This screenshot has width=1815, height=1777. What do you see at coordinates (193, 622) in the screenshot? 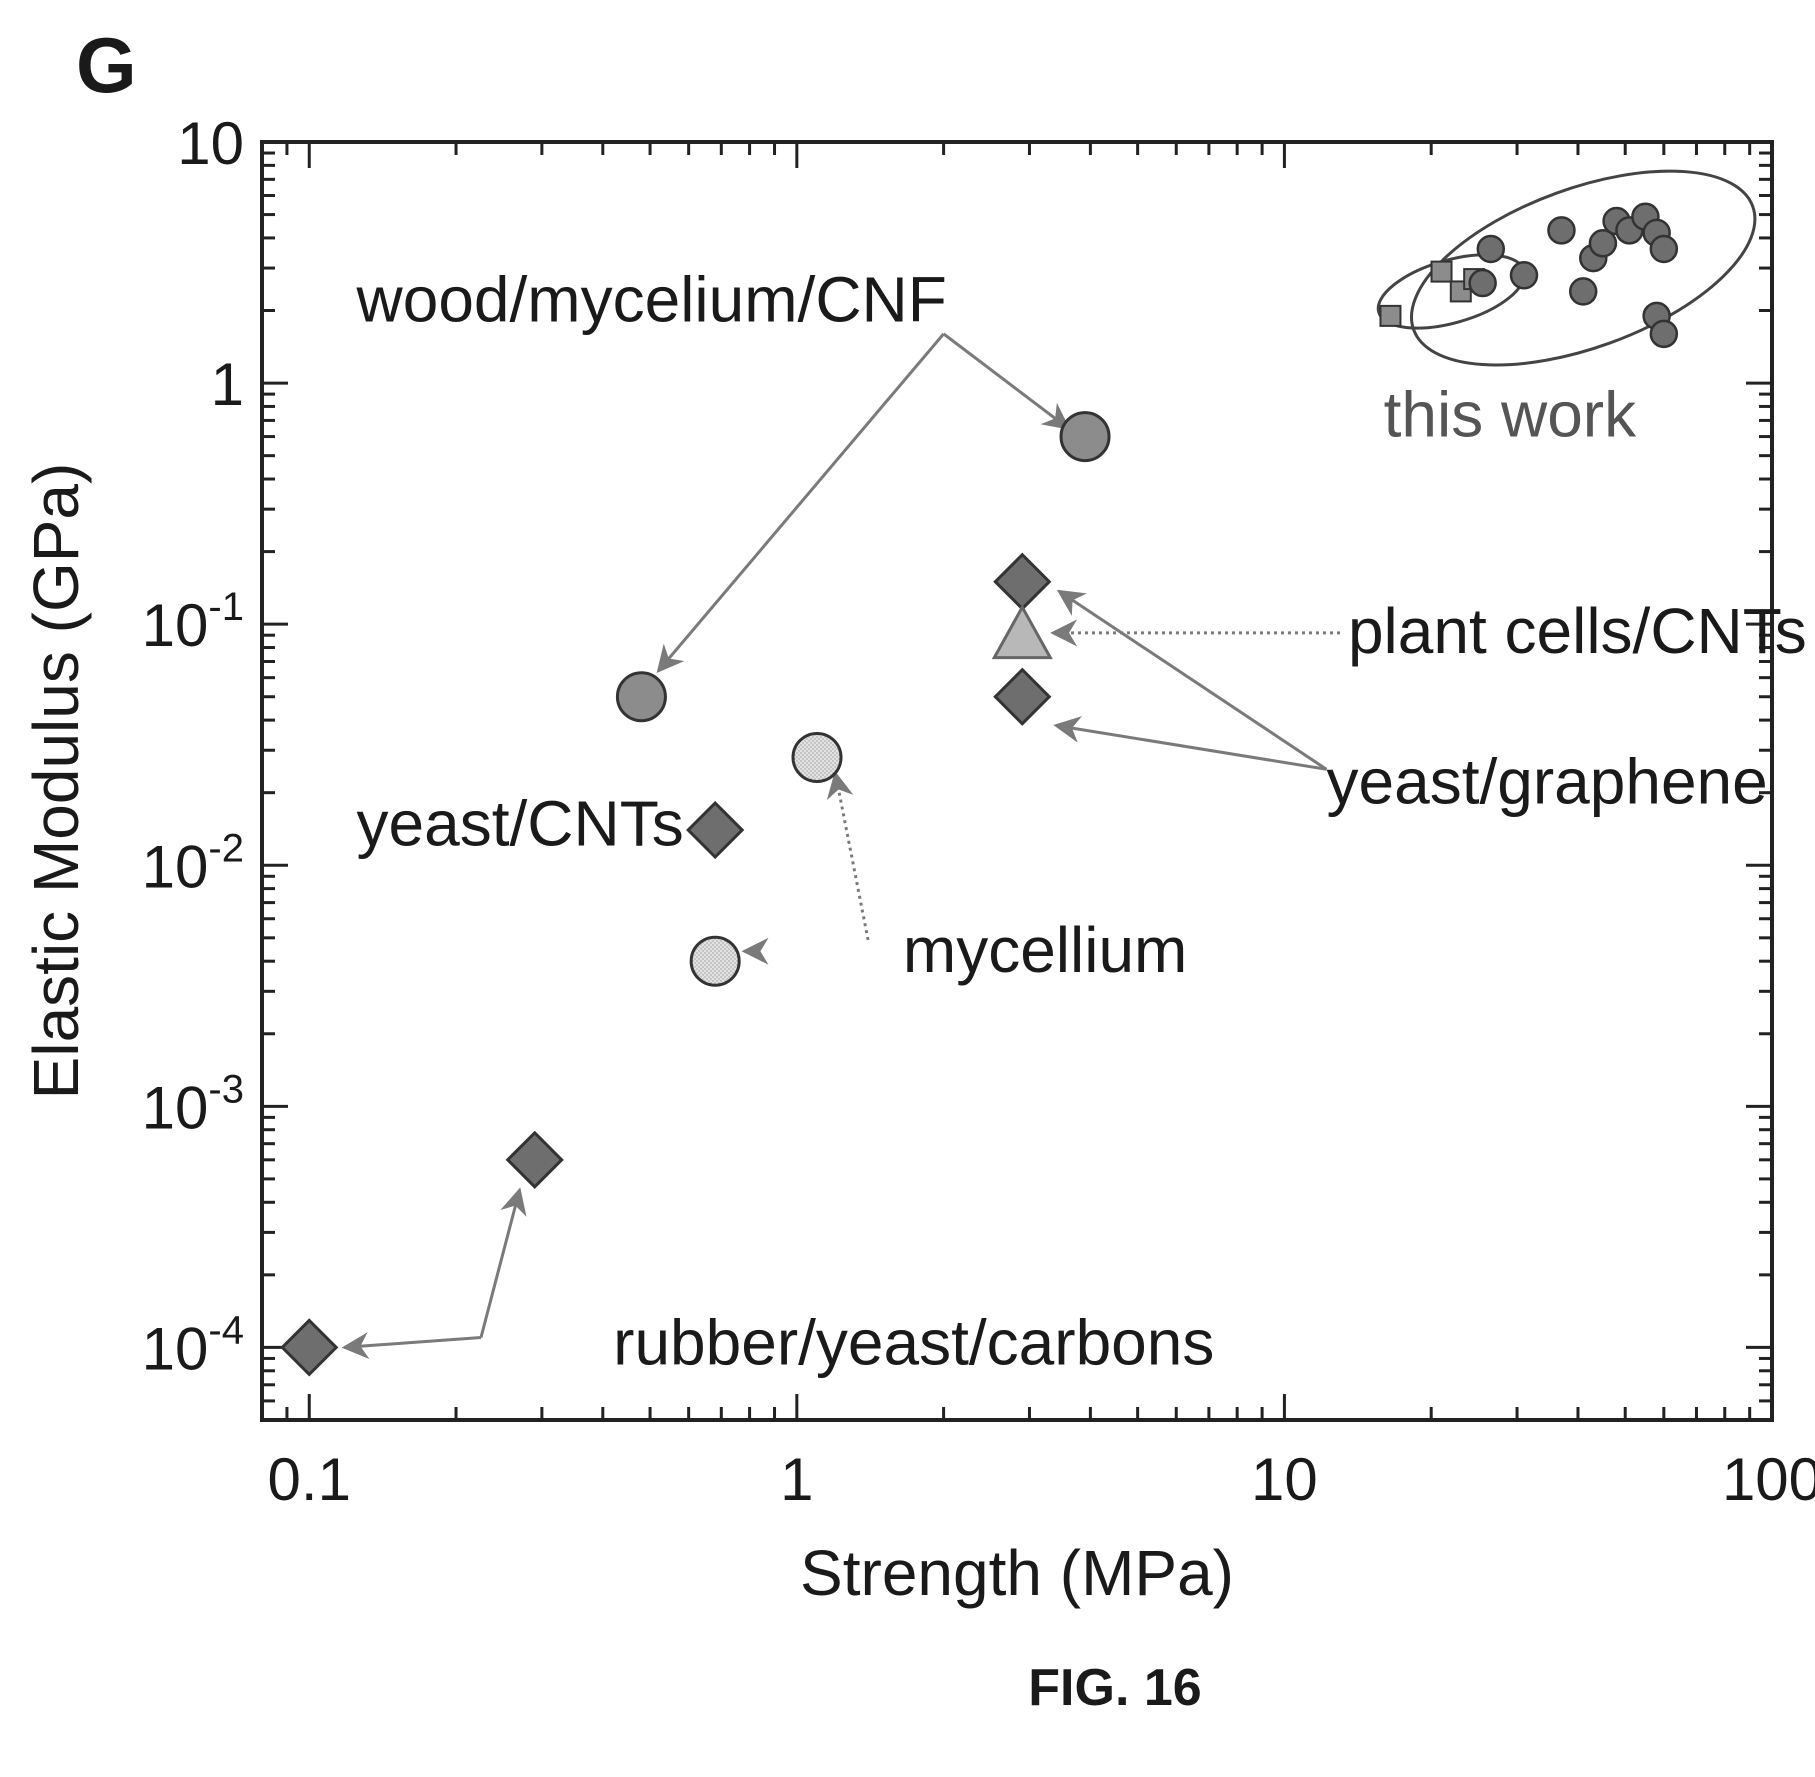
I see `y-tick-label: 10⁻¹` at bounding box center [193, 622].